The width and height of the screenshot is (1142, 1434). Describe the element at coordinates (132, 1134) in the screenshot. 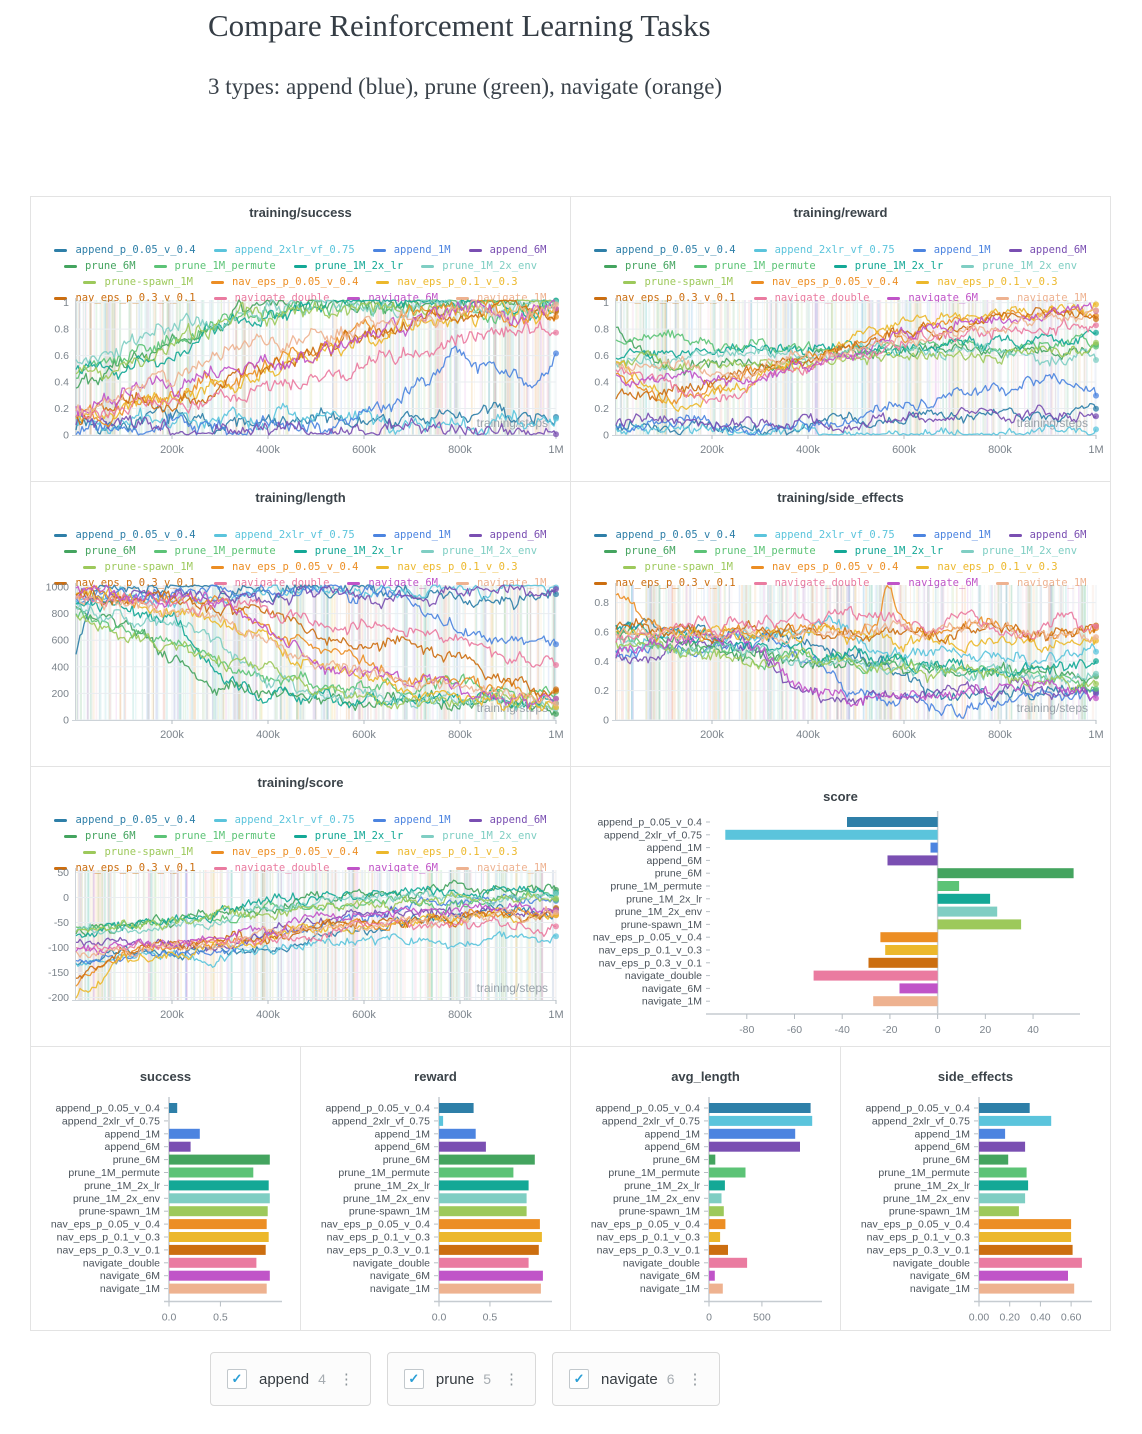

I see `svg-text: append_1M` at that location.